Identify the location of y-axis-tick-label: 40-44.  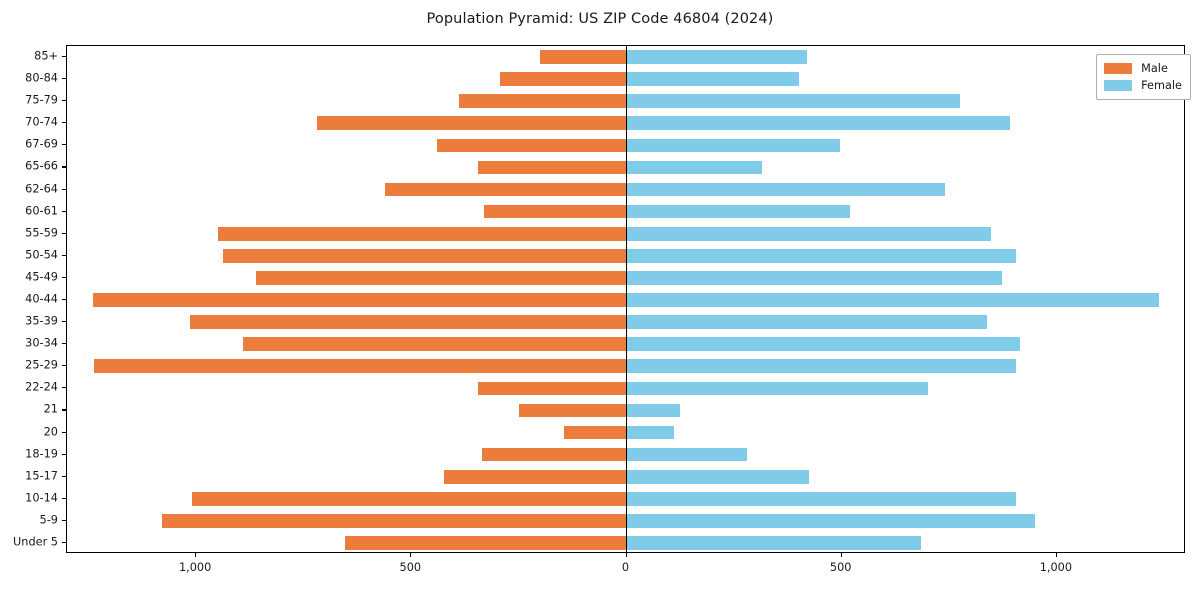
(41, 299).